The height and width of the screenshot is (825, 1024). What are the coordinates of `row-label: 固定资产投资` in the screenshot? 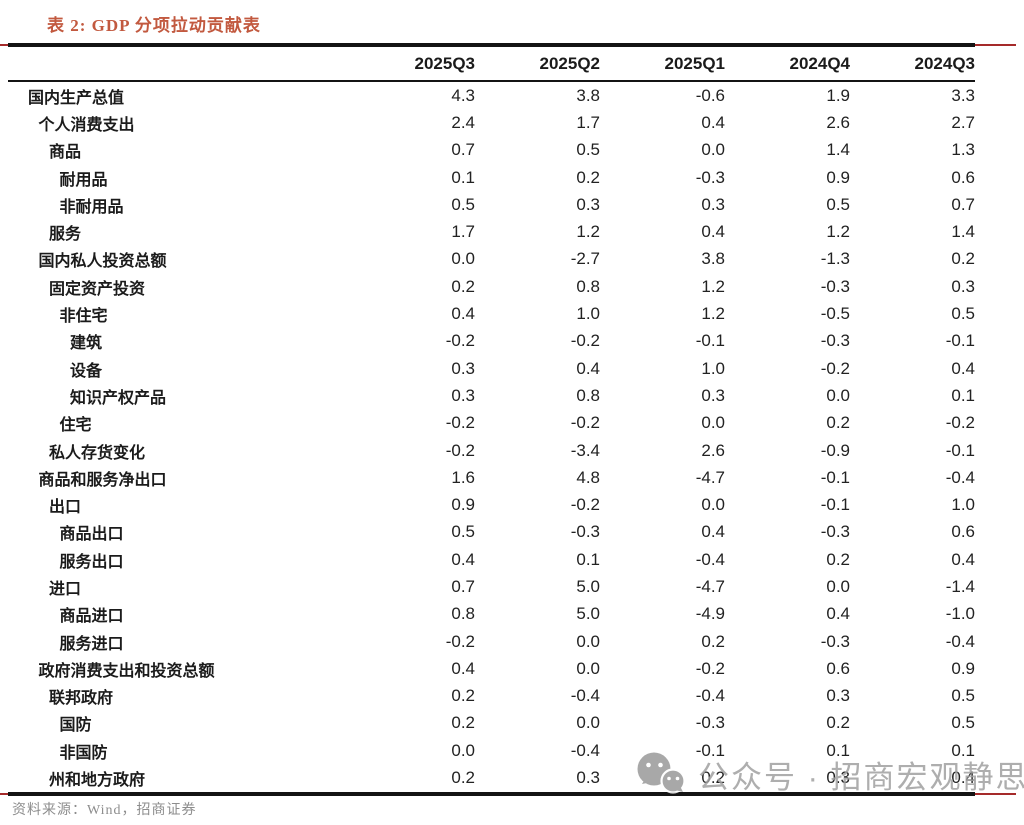 It's located at (97, 289).